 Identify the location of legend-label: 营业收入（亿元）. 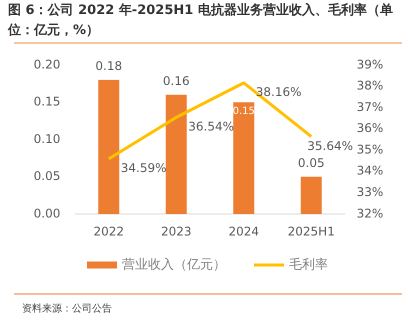
(174, 265).